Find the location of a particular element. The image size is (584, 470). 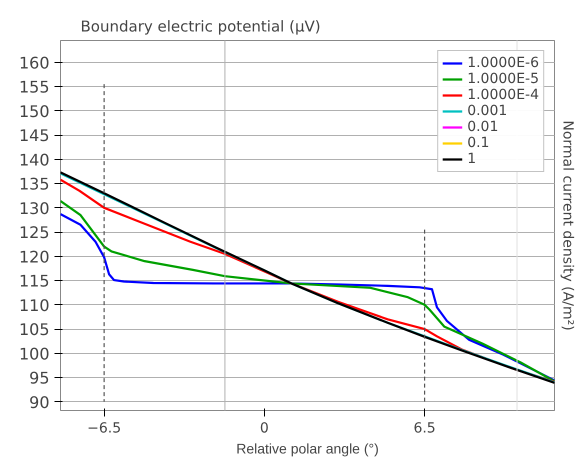

chart-title: Boundary electric potential (μV) is located at coordinates (200, 27).